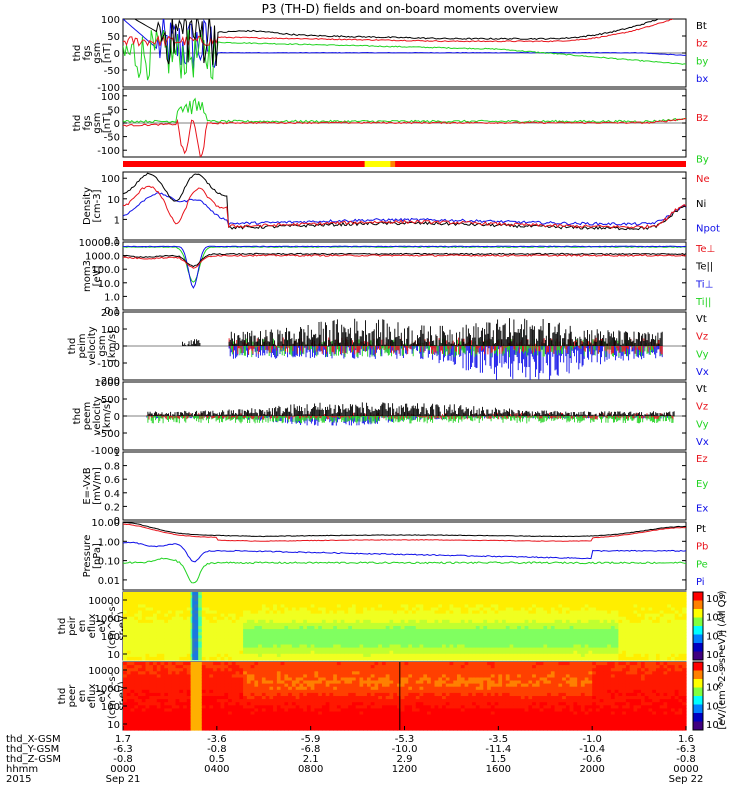  What do you see at coordinates (702, 118) in the screenshot?
I see `legend-entry: Bz` at bounding box center [702, 118].